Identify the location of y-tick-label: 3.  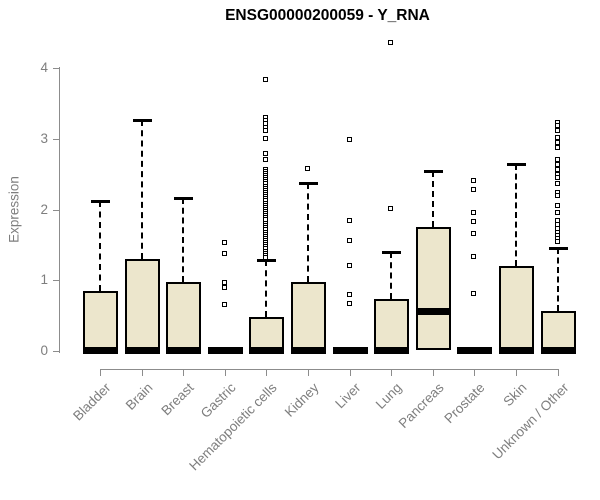
(44, 138).